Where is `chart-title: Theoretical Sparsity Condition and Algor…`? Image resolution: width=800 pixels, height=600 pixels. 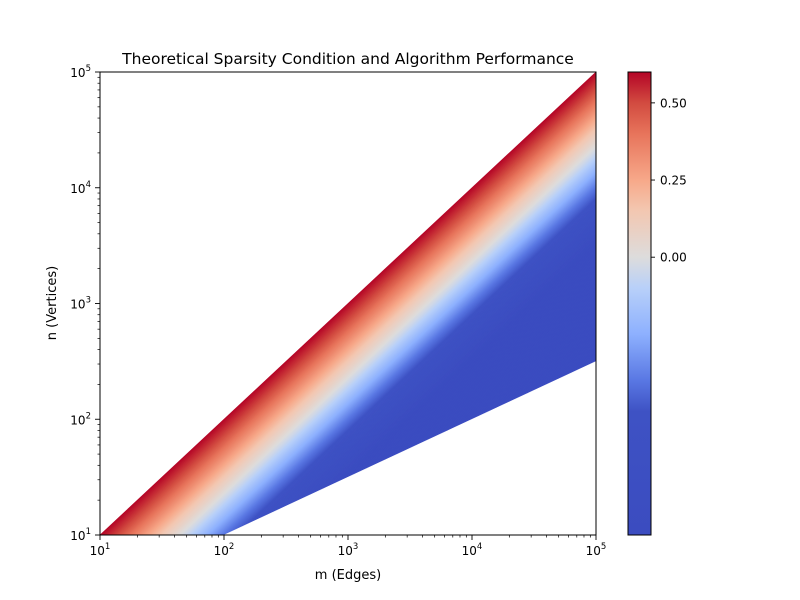 chart-title: Theoretical Sparsity Condition and Algor… is located at coordinates (347, 59).